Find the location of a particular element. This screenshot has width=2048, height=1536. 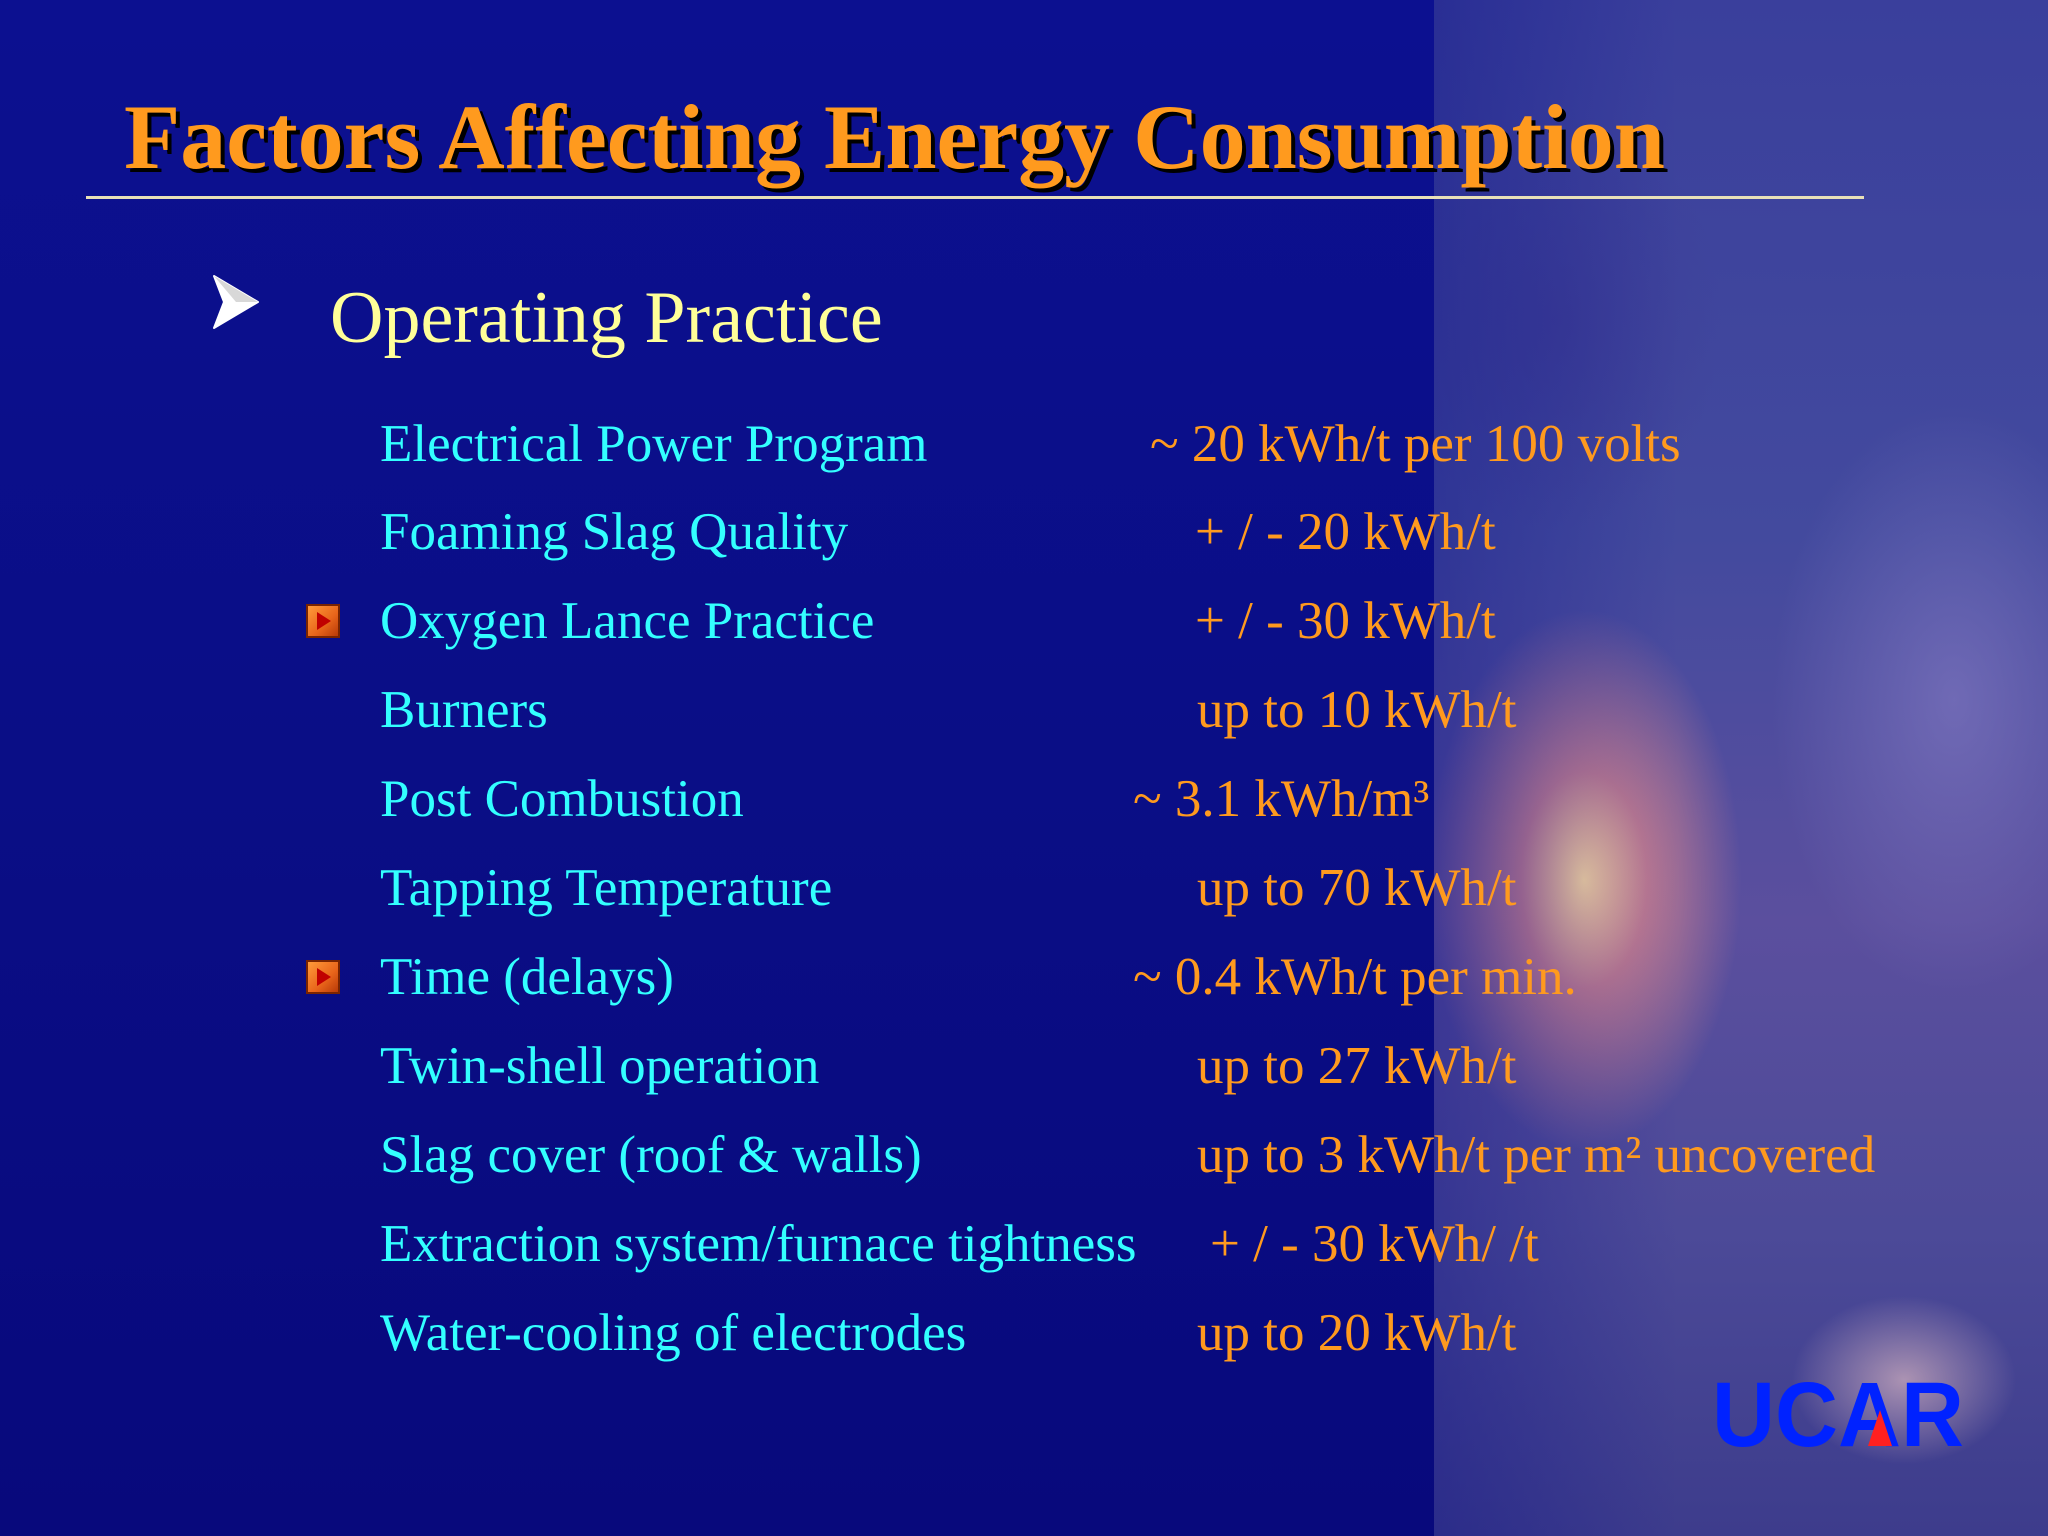

title-underline is located at coordinates (975, 197).